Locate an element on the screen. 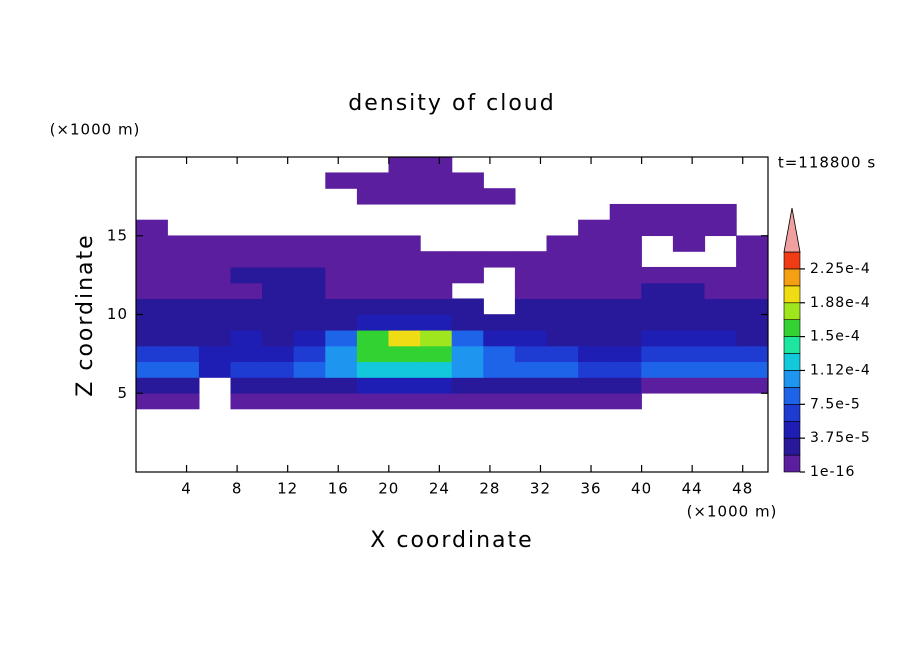 Image resolution: width=904 pixels, height=654 pixels. x-tick-label: 24 is located at coordinates (439, 489).